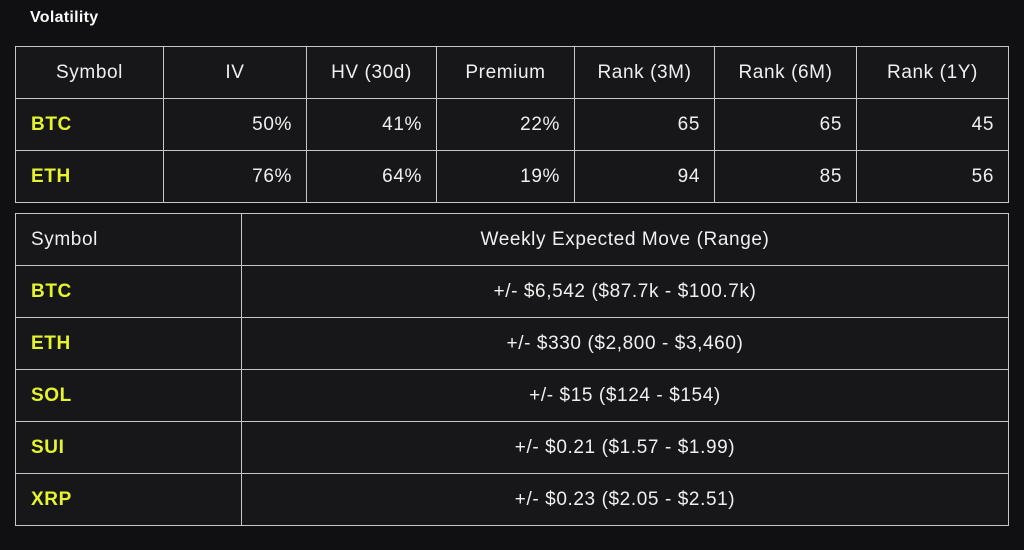 This screenshot has width=1024, height=550. I want to click on volatility-row-eth: ETH 76% 64% 19% 94 85 56, so click(512, 176).